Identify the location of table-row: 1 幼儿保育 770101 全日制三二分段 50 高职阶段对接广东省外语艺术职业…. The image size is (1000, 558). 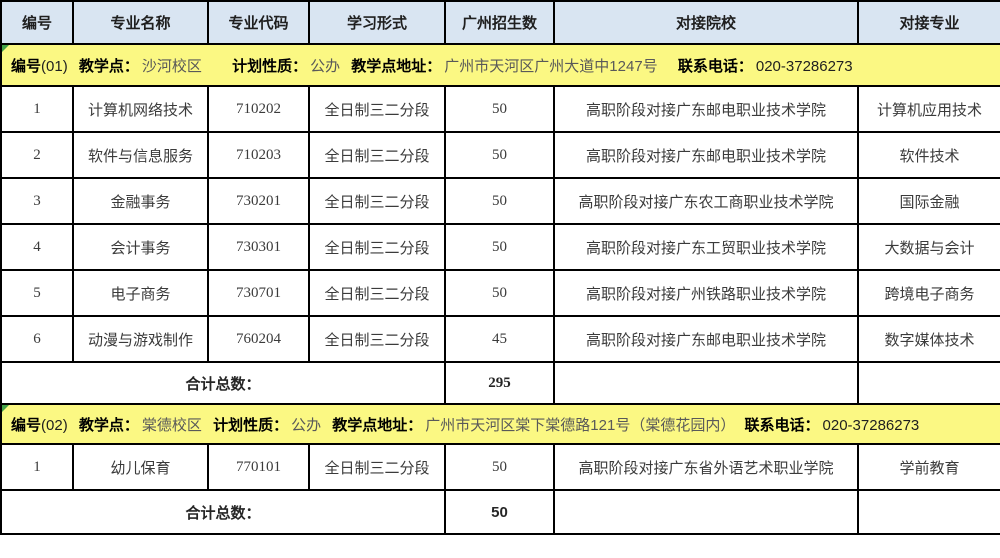
(500, 467).